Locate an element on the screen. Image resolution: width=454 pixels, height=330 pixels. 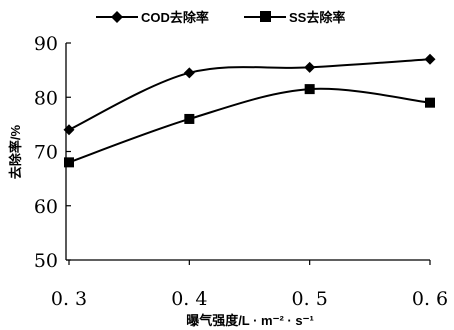
y-tick-labels: 50 60 70 80 90 is located at coordinates (46, 152).